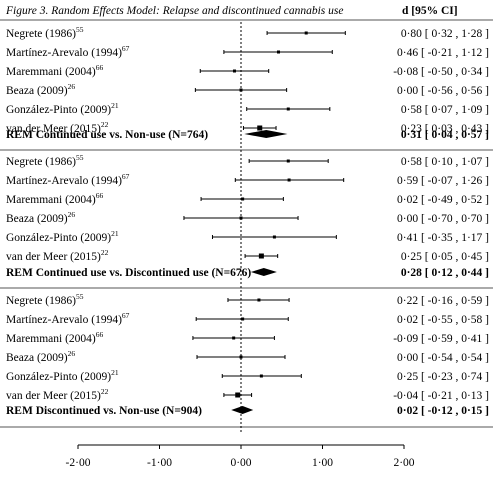 This screenshot has width=493, height=480. What do you see at coordinates (104, 411) in the screenshot?
I see `summary-label: REM Discontinued vs. Non-use (N=904)` at bounding box center [104, 411].